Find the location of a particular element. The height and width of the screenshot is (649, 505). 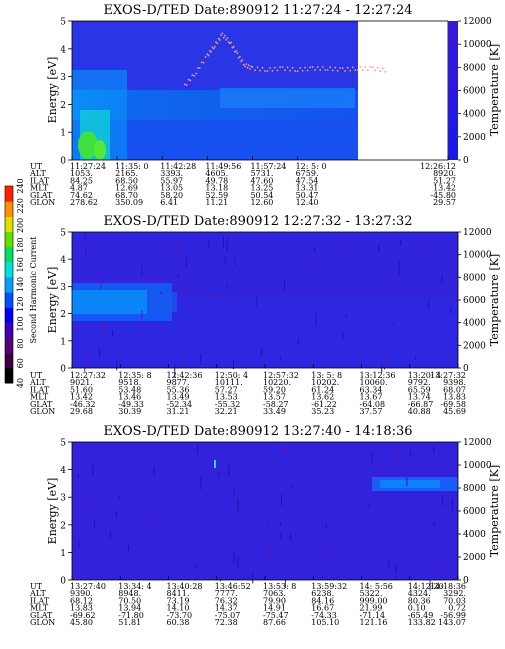

ephemeris-value: -75.07 is located at coordinates (228, 615).